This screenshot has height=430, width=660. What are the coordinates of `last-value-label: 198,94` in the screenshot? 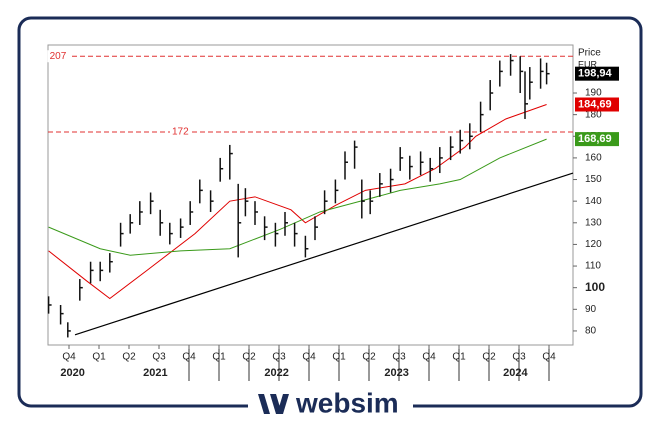 It's located at (595, 74).